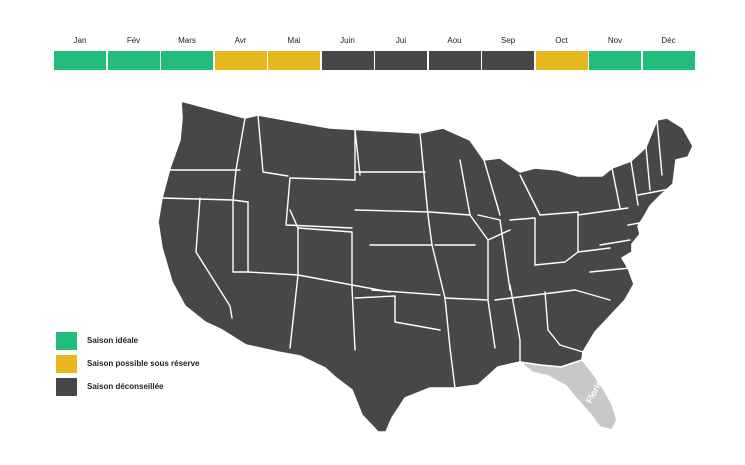  I want to click on month-sep: Sep, so click(508, 53).